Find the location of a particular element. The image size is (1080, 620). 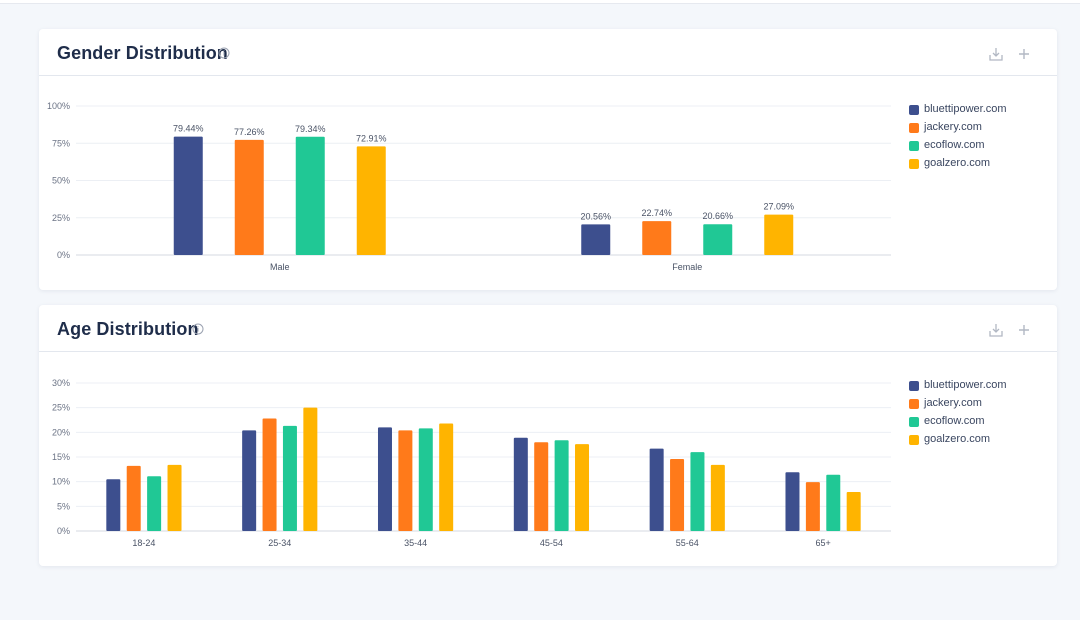

y-tick-label: 5% is located at coordinates (63, 506).